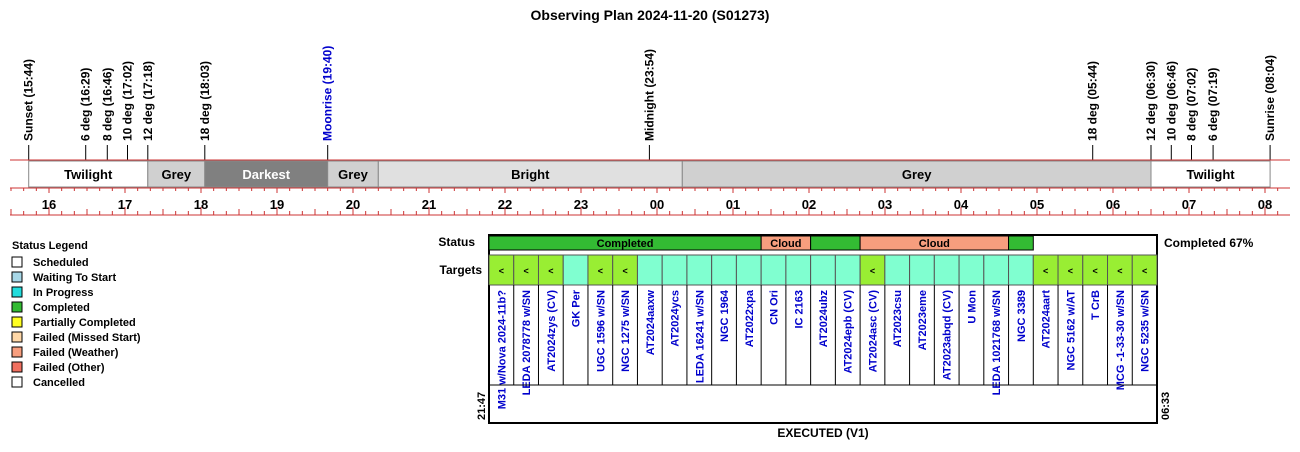 The height and width of the screenshot is (452, 1300). What do you see at coordinates (775, 307) in the screenshot?
I see `target-name: CN Ori` at bounding box center [775, 307].